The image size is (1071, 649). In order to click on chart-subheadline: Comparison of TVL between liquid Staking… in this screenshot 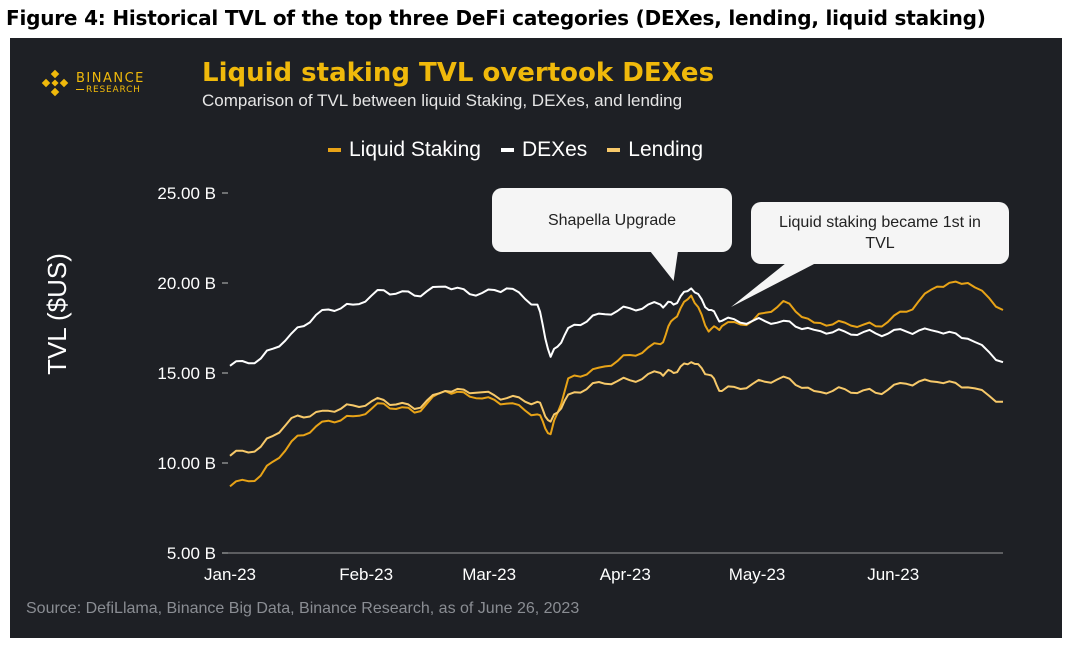, I will do `click(442, 100)`.